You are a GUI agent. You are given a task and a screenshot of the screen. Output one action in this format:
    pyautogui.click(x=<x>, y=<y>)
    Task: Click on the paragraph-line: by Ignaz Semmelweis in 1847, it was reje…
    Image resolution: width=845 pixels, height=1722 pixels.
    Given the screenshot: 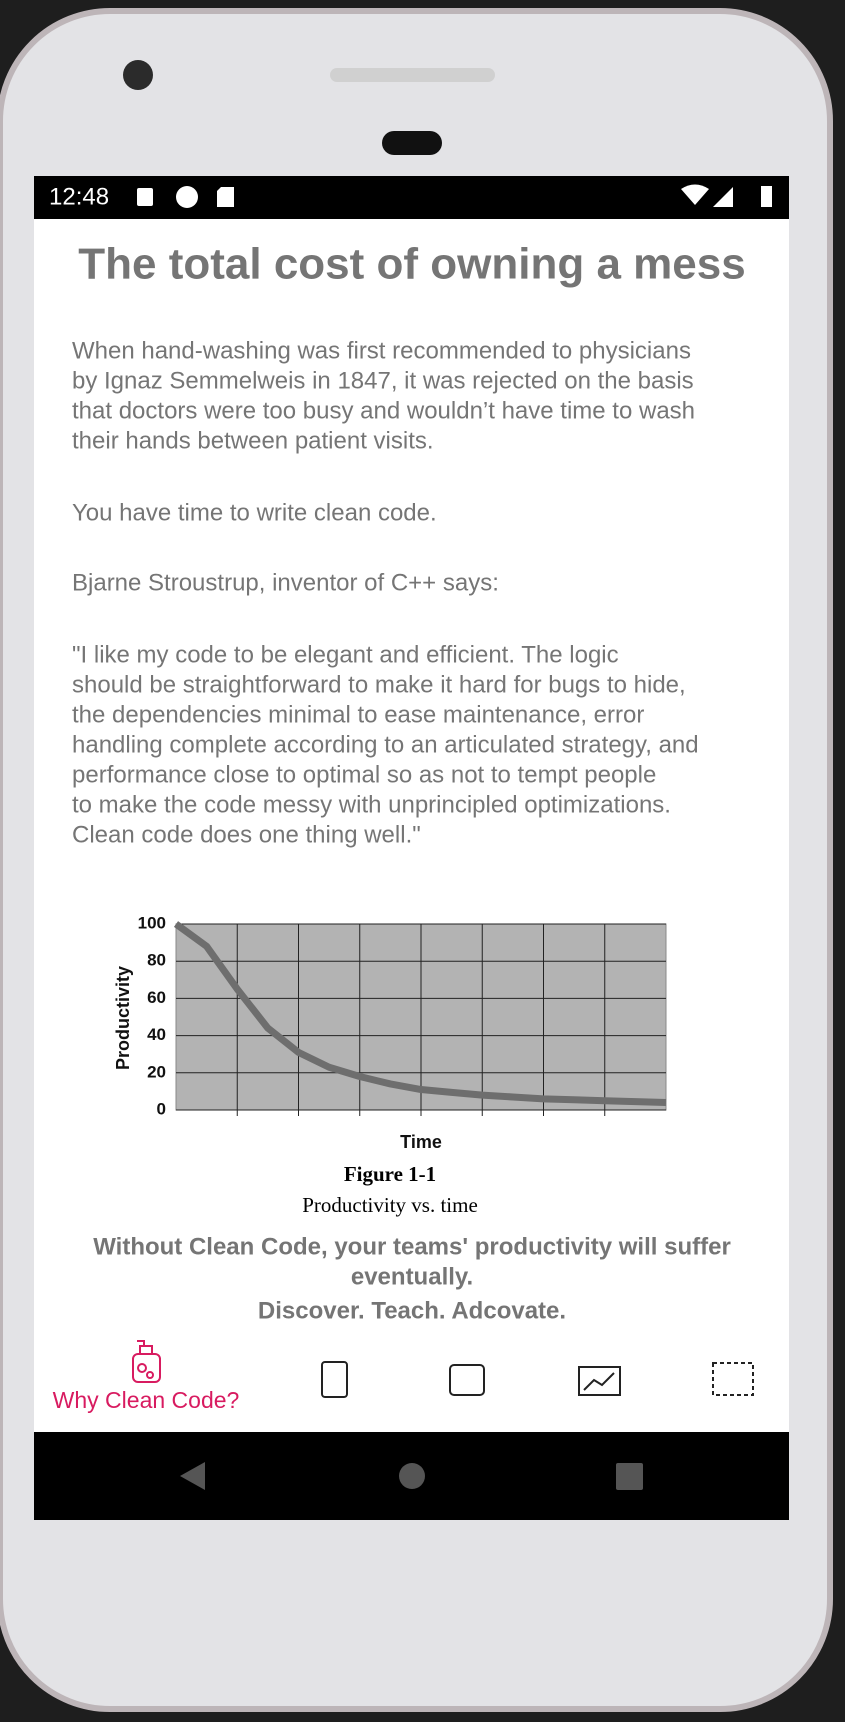 What is the action you would take?
    pyautogui.click(x=383, y=380)
    